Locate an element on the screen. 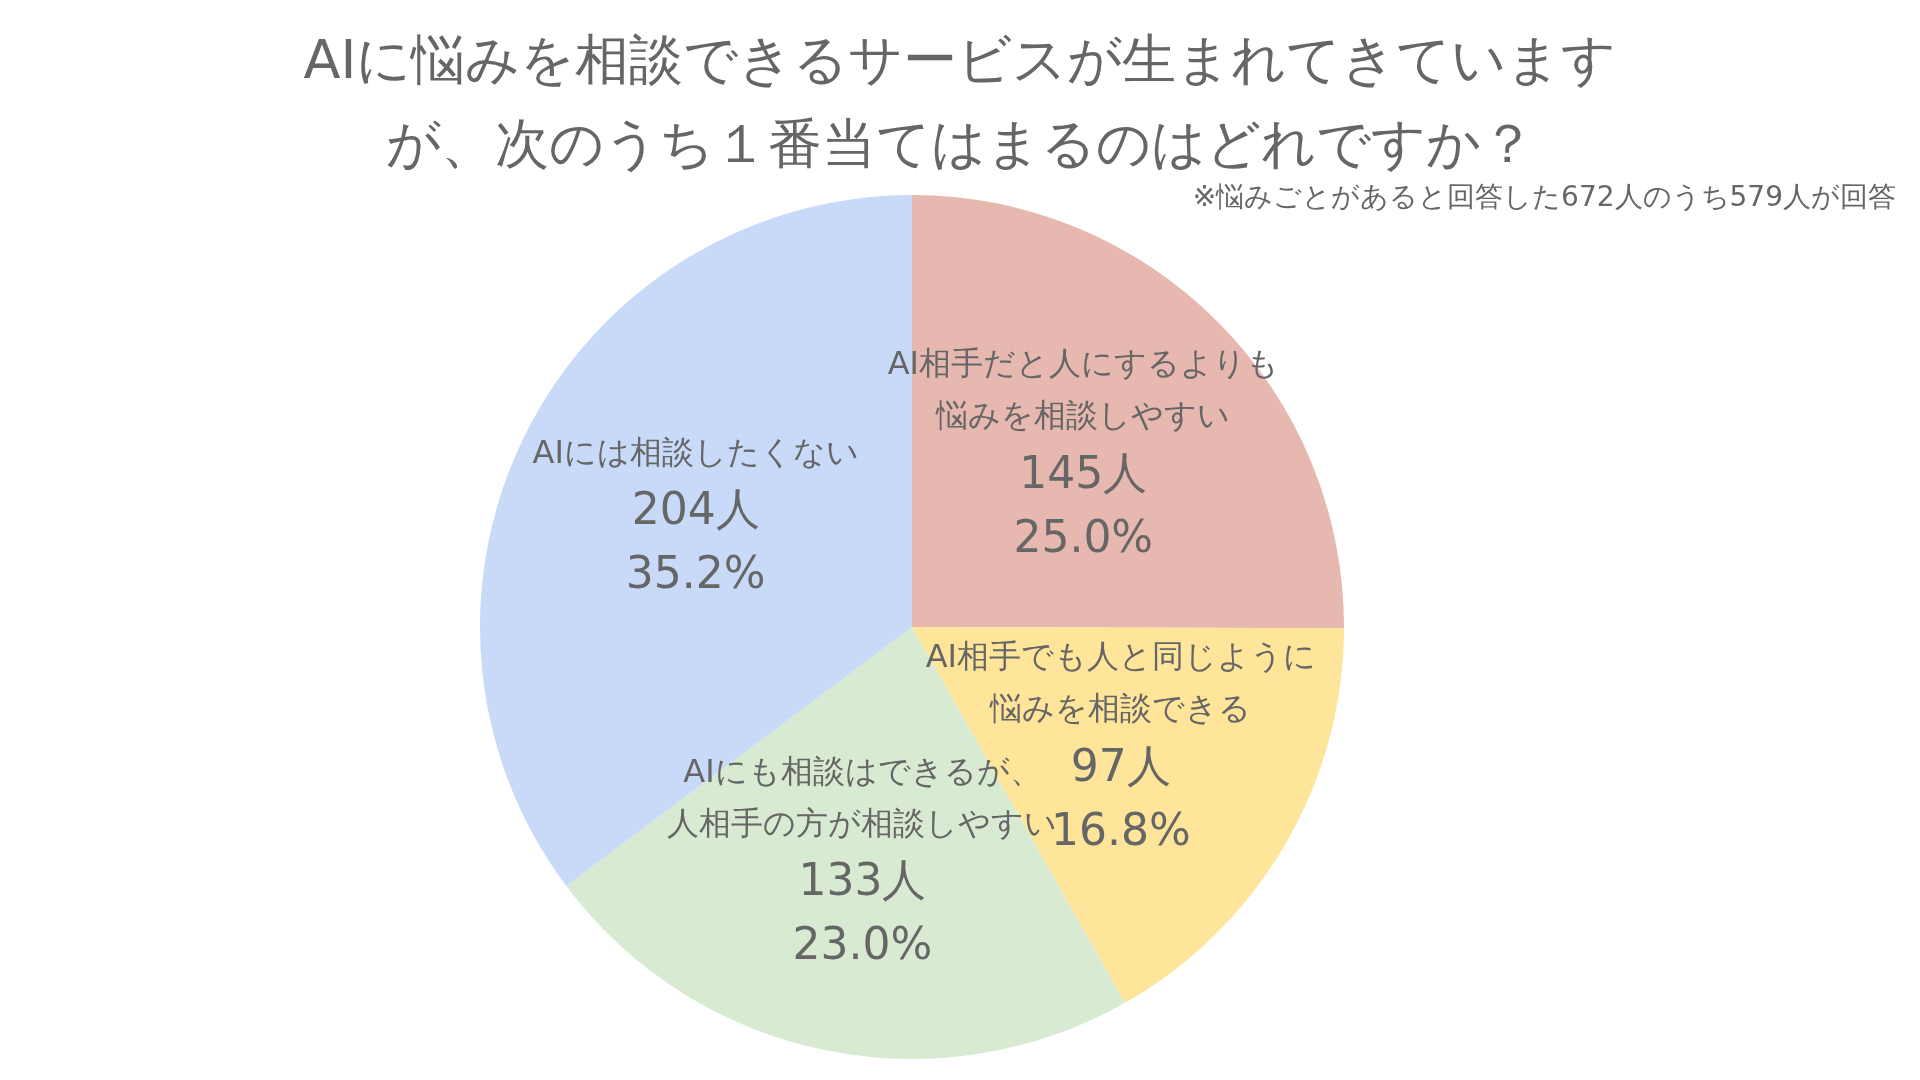 Image resolution: width=1920 pixels, height=1080 pixels. slice-label: AI相手でも人と同じように悩みを相談できる is located at coordinates (1121, 682).